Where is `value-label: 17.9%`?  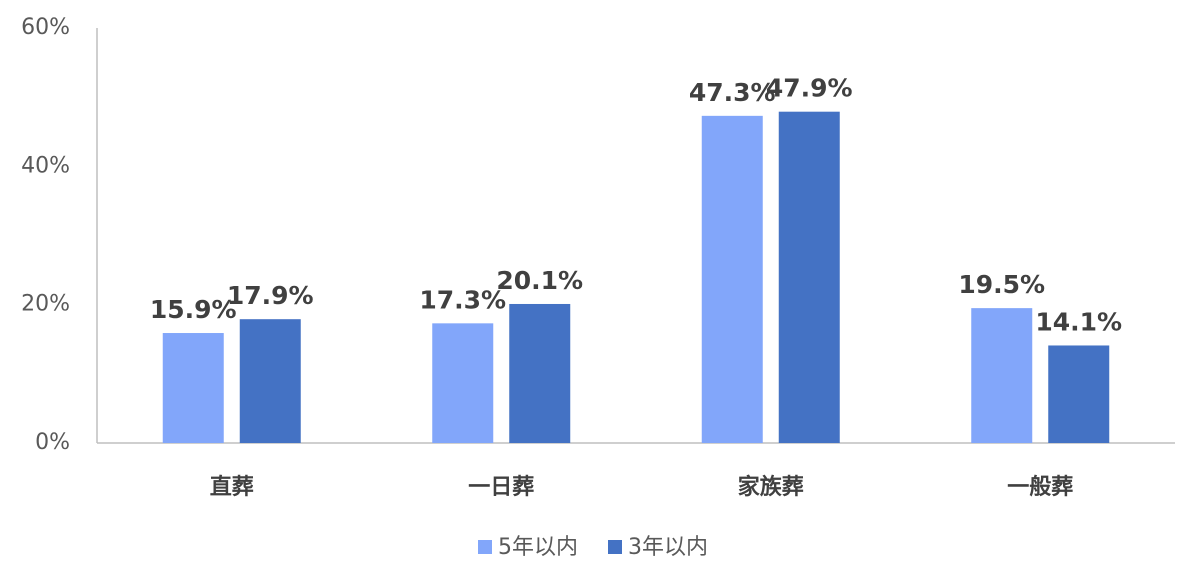
value-label: 17.9% is located at coordinates (270, 295).